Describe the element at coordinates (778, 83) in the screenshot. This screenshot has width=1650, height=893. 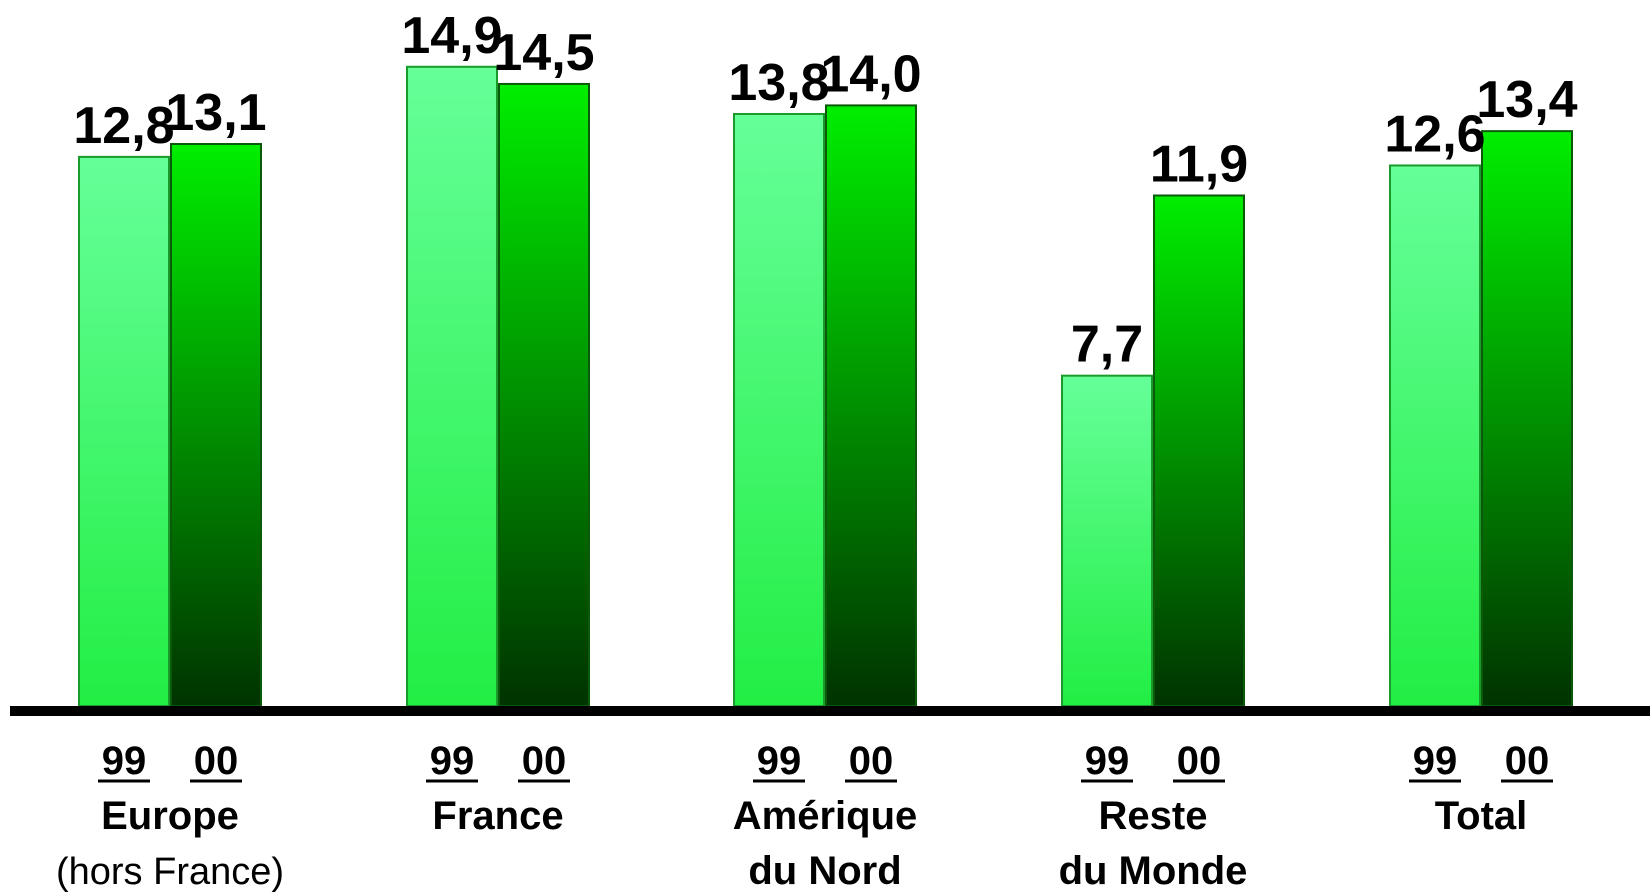
I see `data-label: 13,8` at that location.